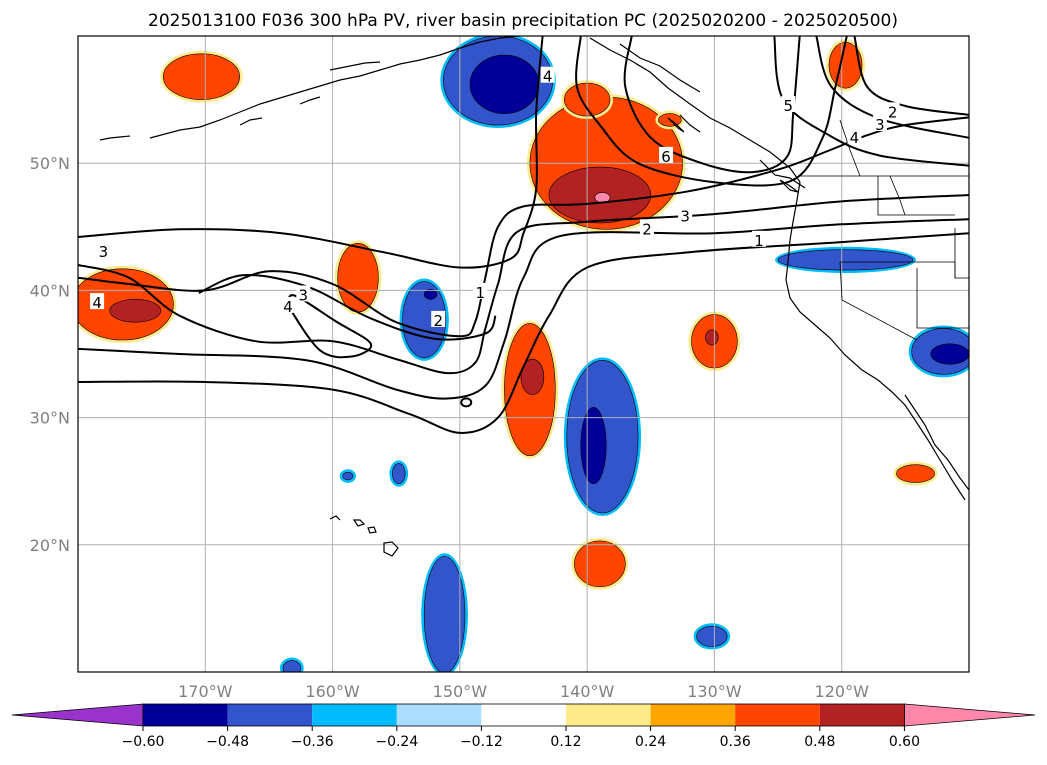 The width and height of the screenshot is (1047, 765). Describe the element at coordinates (50, 163) in the screenshot. I see `latitude-label: 50°N` at that location.